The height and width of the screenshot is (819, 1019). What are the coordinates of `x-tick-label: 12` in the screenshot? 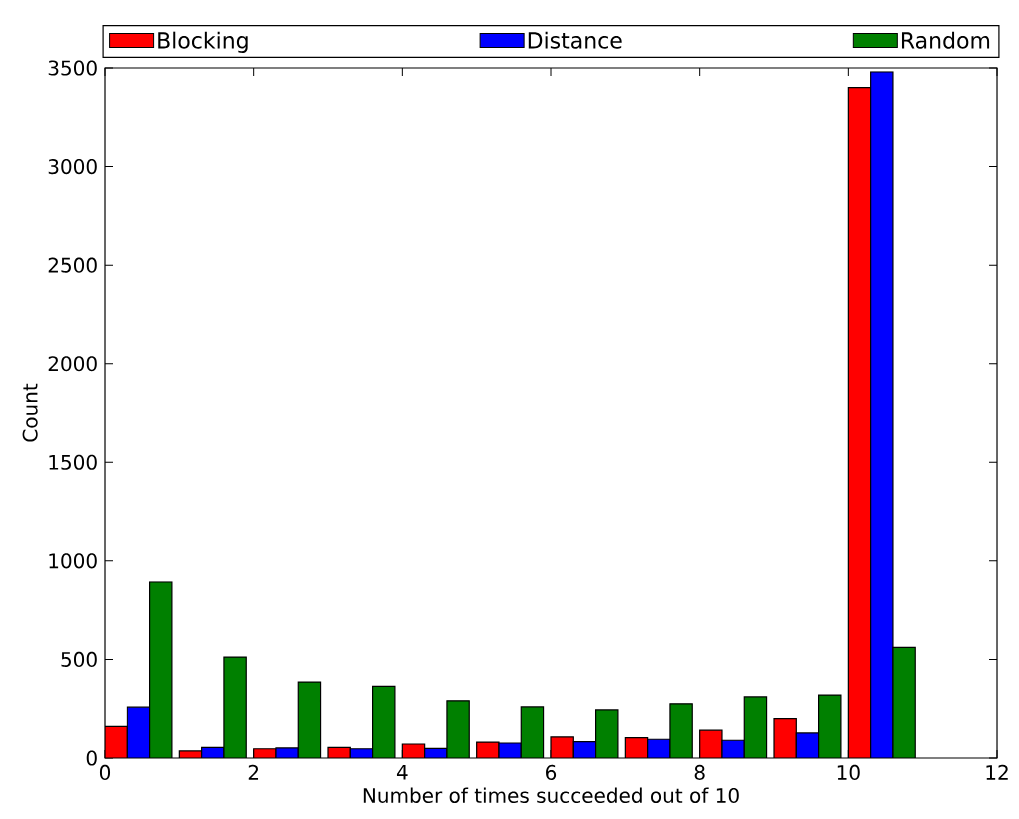 It's located at (997, 772).